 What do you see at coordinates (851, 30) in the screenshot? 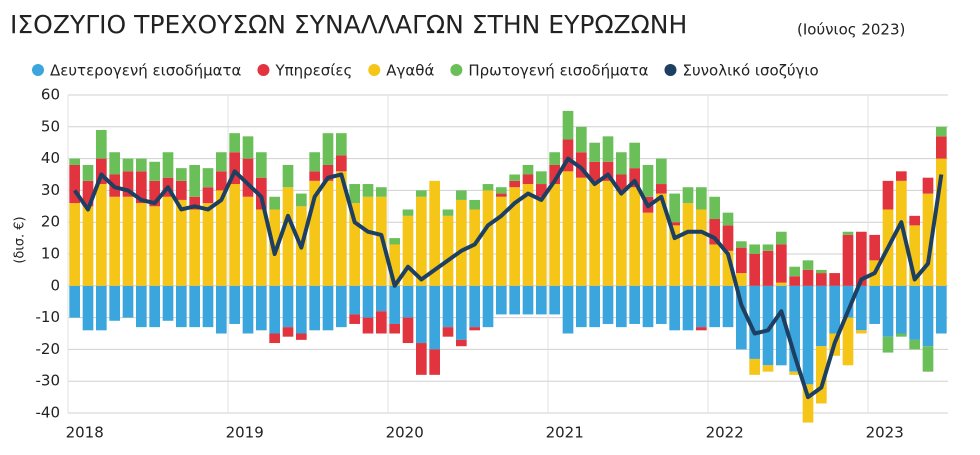
I see `chart-subtitle: (Ιούνιος 2023)` at bounding box center [851, 30].